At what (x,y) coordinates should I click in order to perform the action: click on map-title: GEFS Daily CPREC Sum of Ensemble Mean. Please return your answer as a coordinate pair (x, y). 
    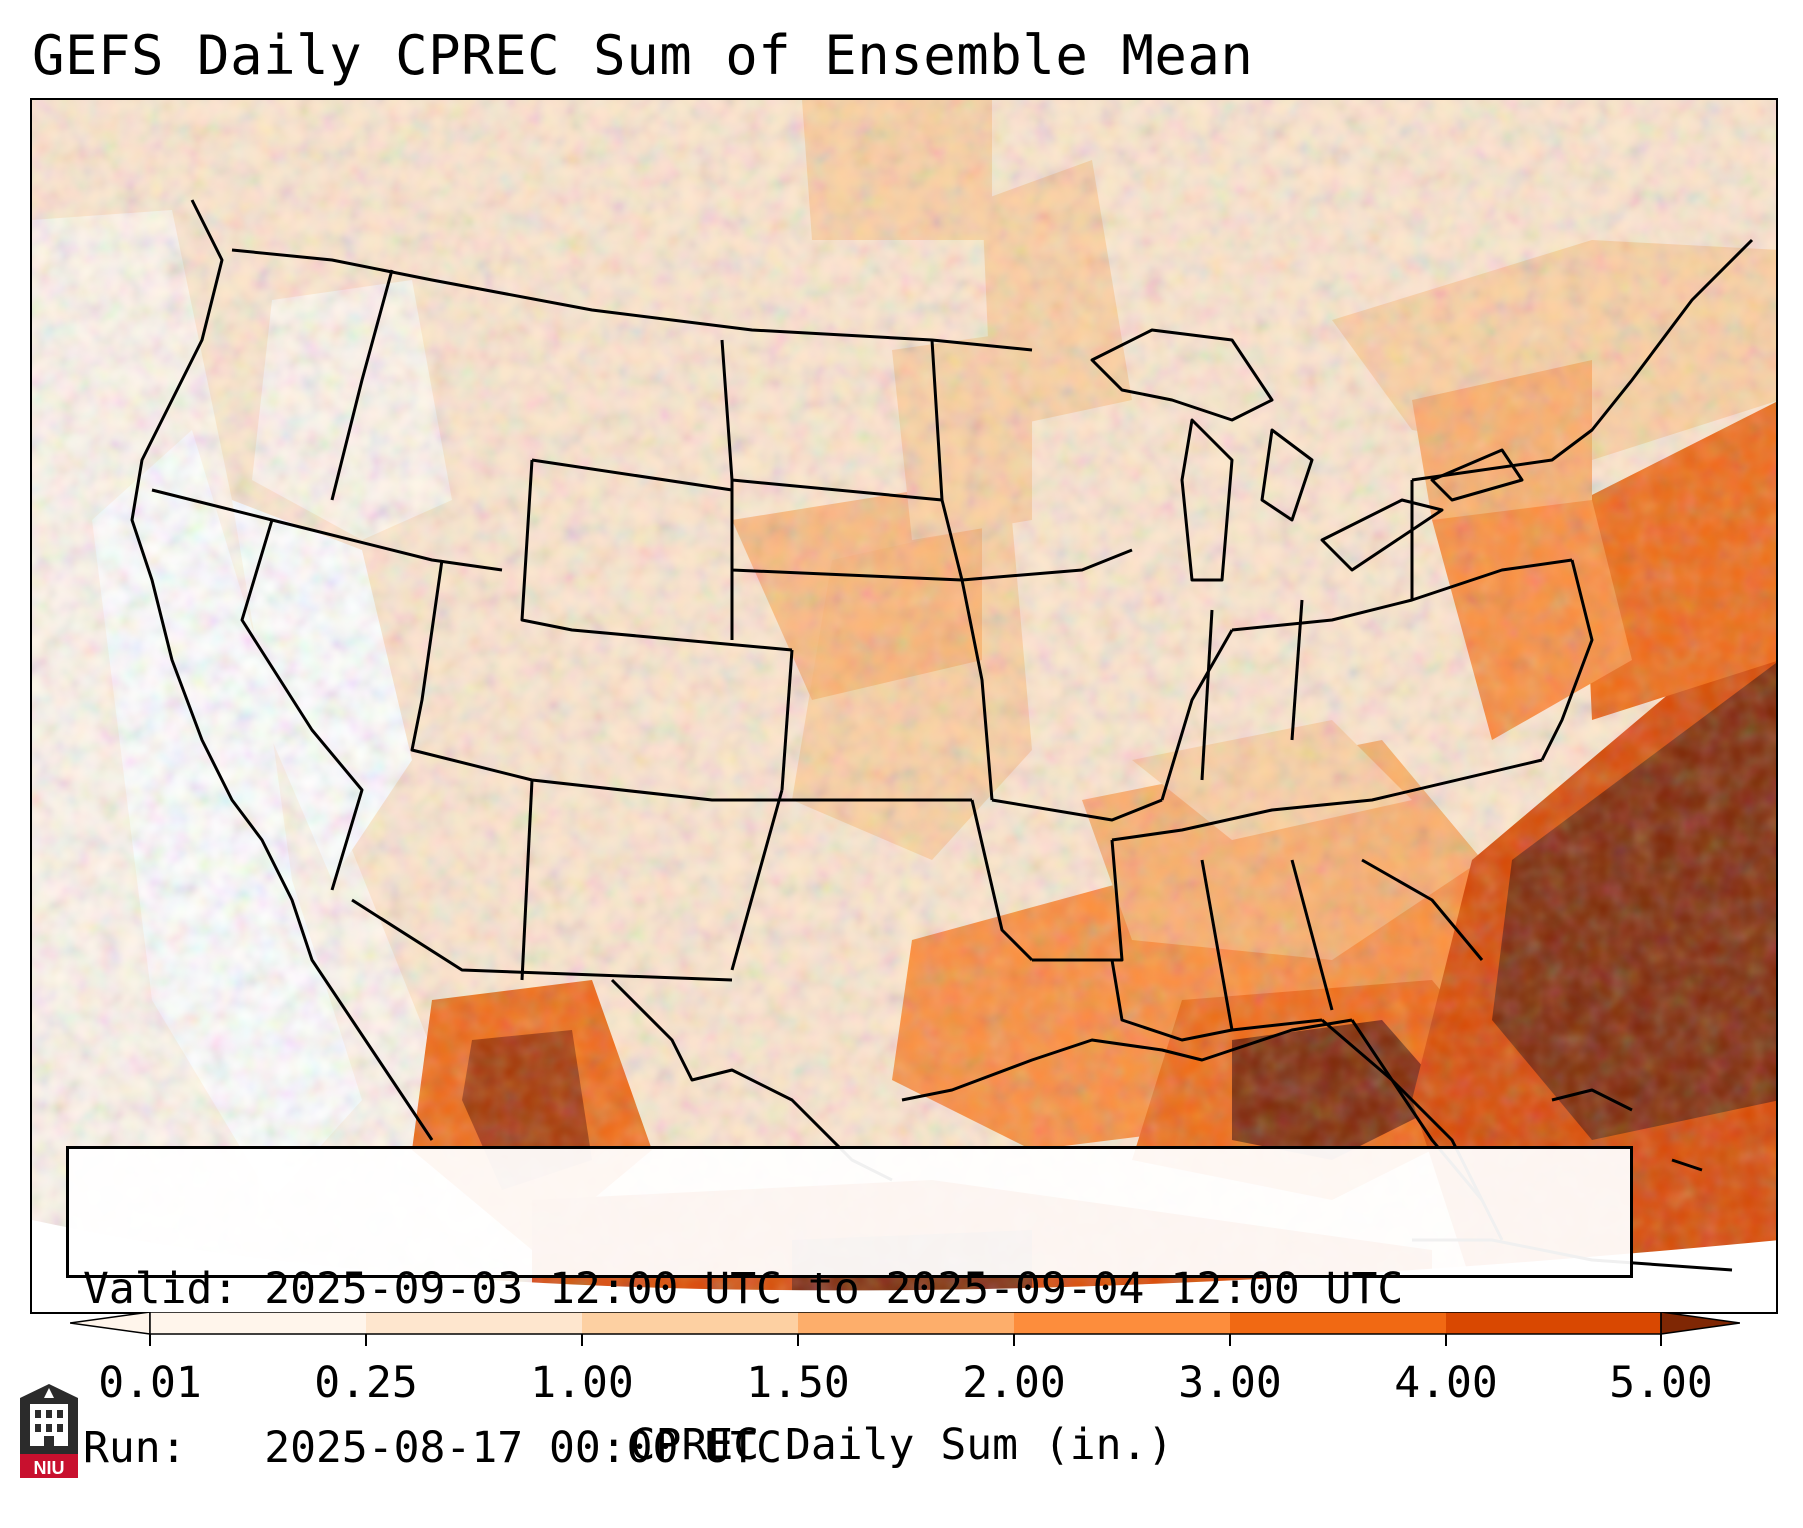
    Looking at the image, I should click on (643, 55).